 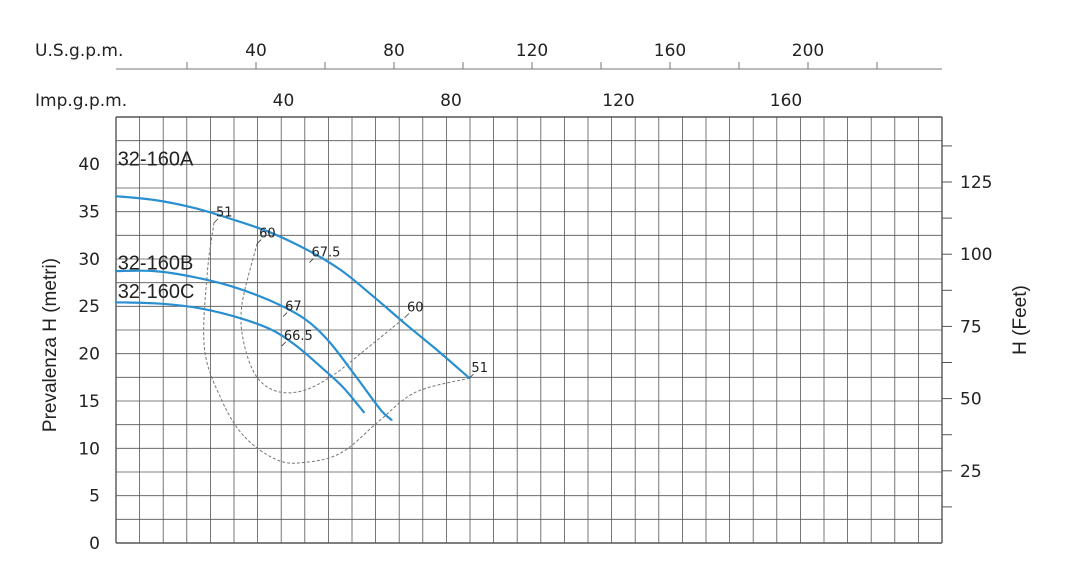 What do you see at coordinates (79, 51) in the screenshot?
I see `us-gpm-axis-label: U.S.g.p.m.` at bounding box center [79, 51].